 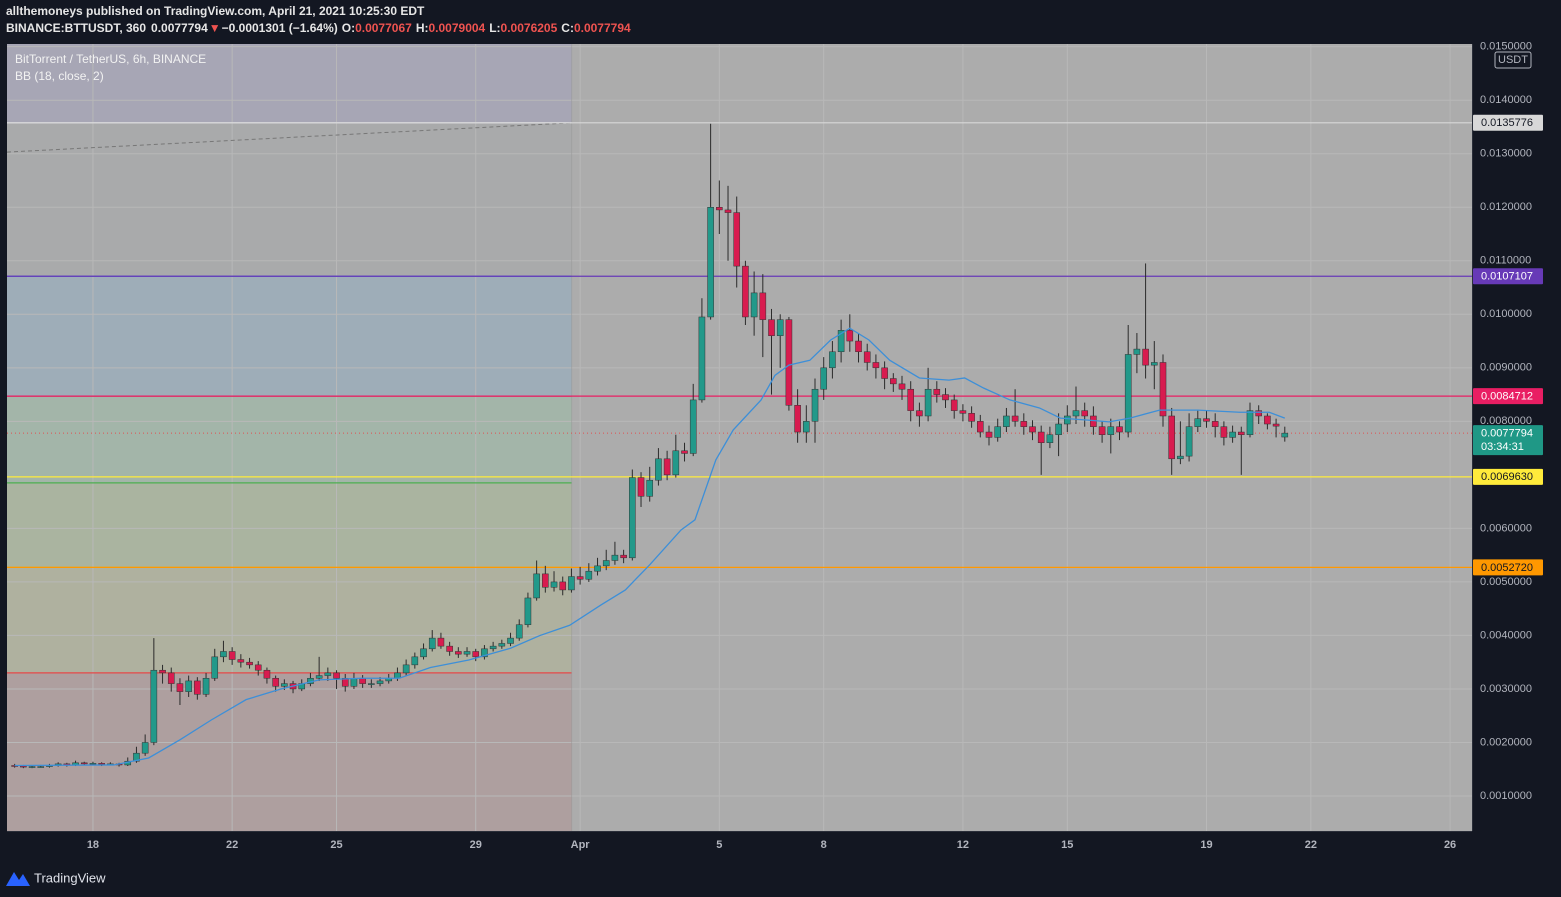 What do you see at coordinates (1507, 568) in the screenshot?
I see `price-tag-label: 0.0052720` at bounding box center [1507, 568].